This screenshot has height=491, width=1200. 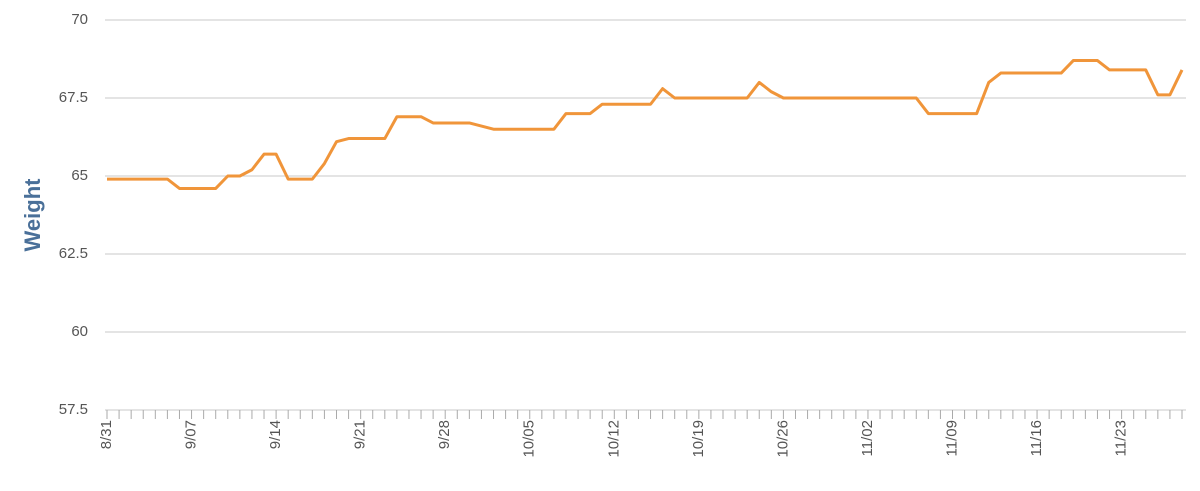 What do you see at coordinates (79, 175) in the screenshot?
I see `y-tick-label: 65` at bounding box center [79, 175].